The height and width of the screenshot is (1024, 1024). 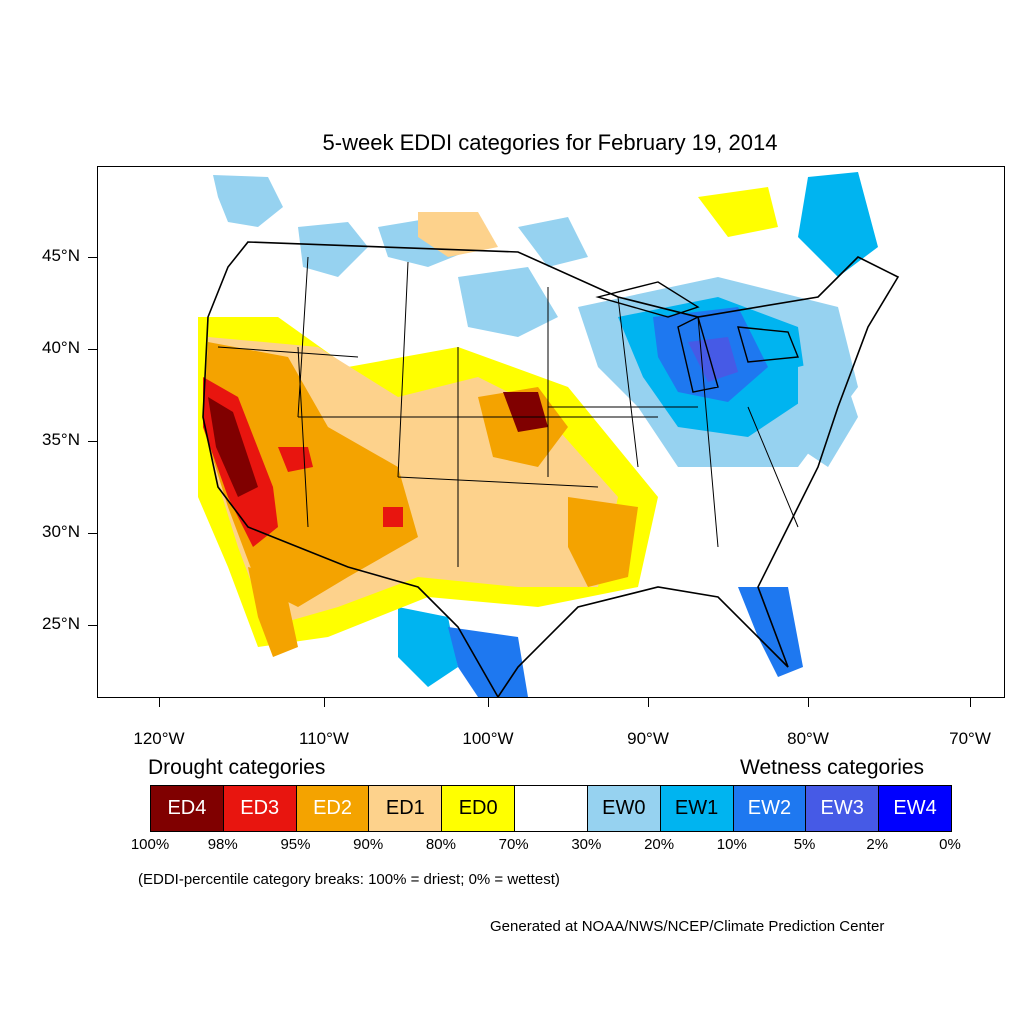 What do you see at coordinates (832, 767) in the screenshot?
I see `wetness-heading: Wetness categories` at bounding box center [832, 767].